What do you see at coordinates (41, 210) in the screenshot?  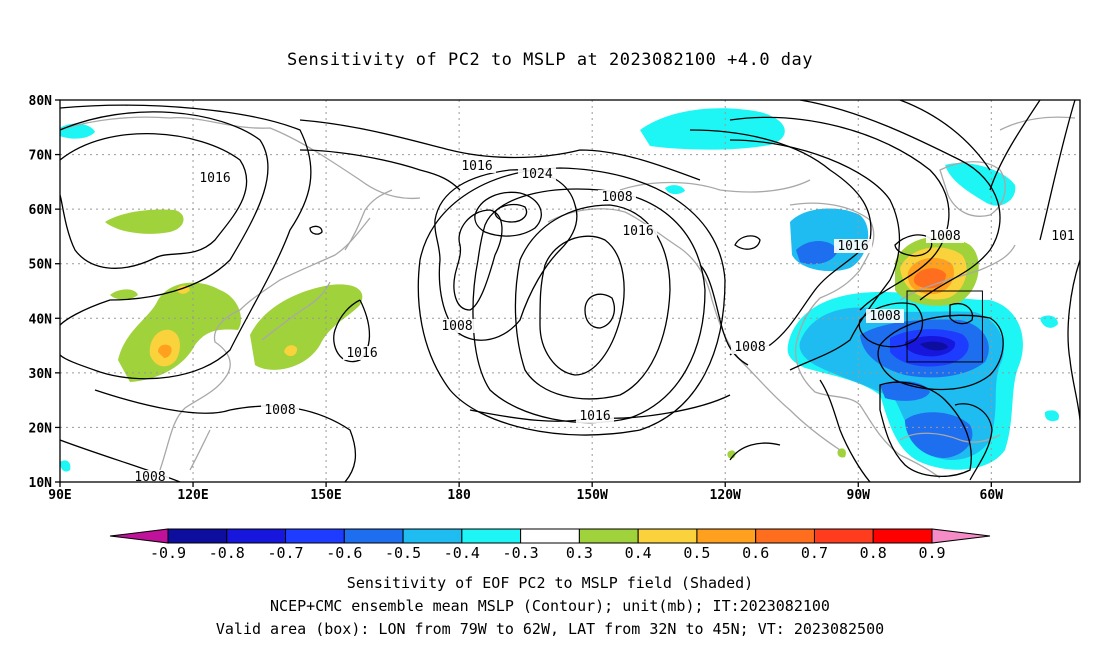 I see `lat-tick-label: 60N` at bounding box center [41, 210].